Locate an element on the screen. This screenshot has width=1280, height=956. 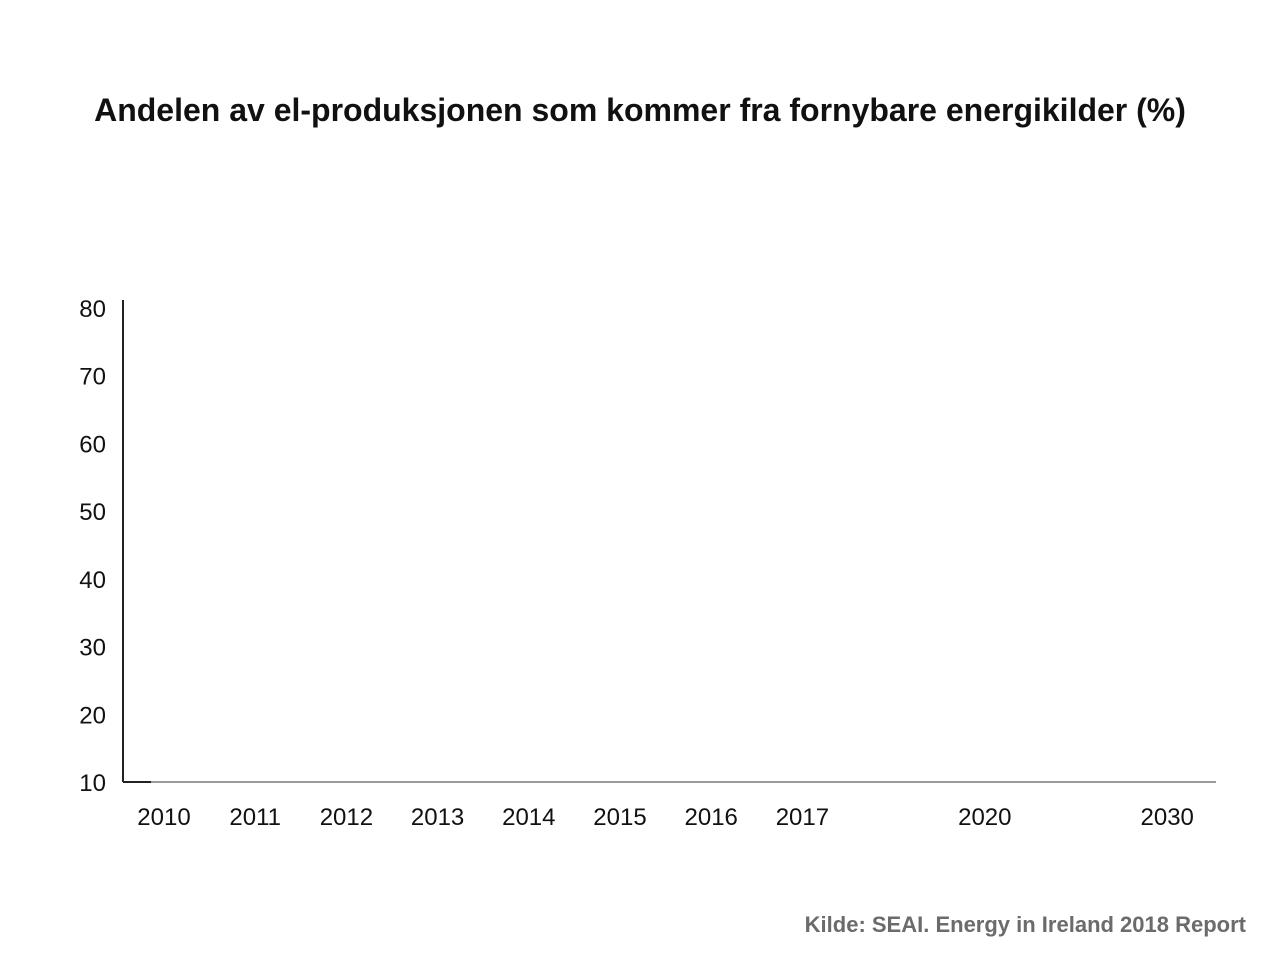
y-tick-label: 50 is located at coordinates (92, 512).